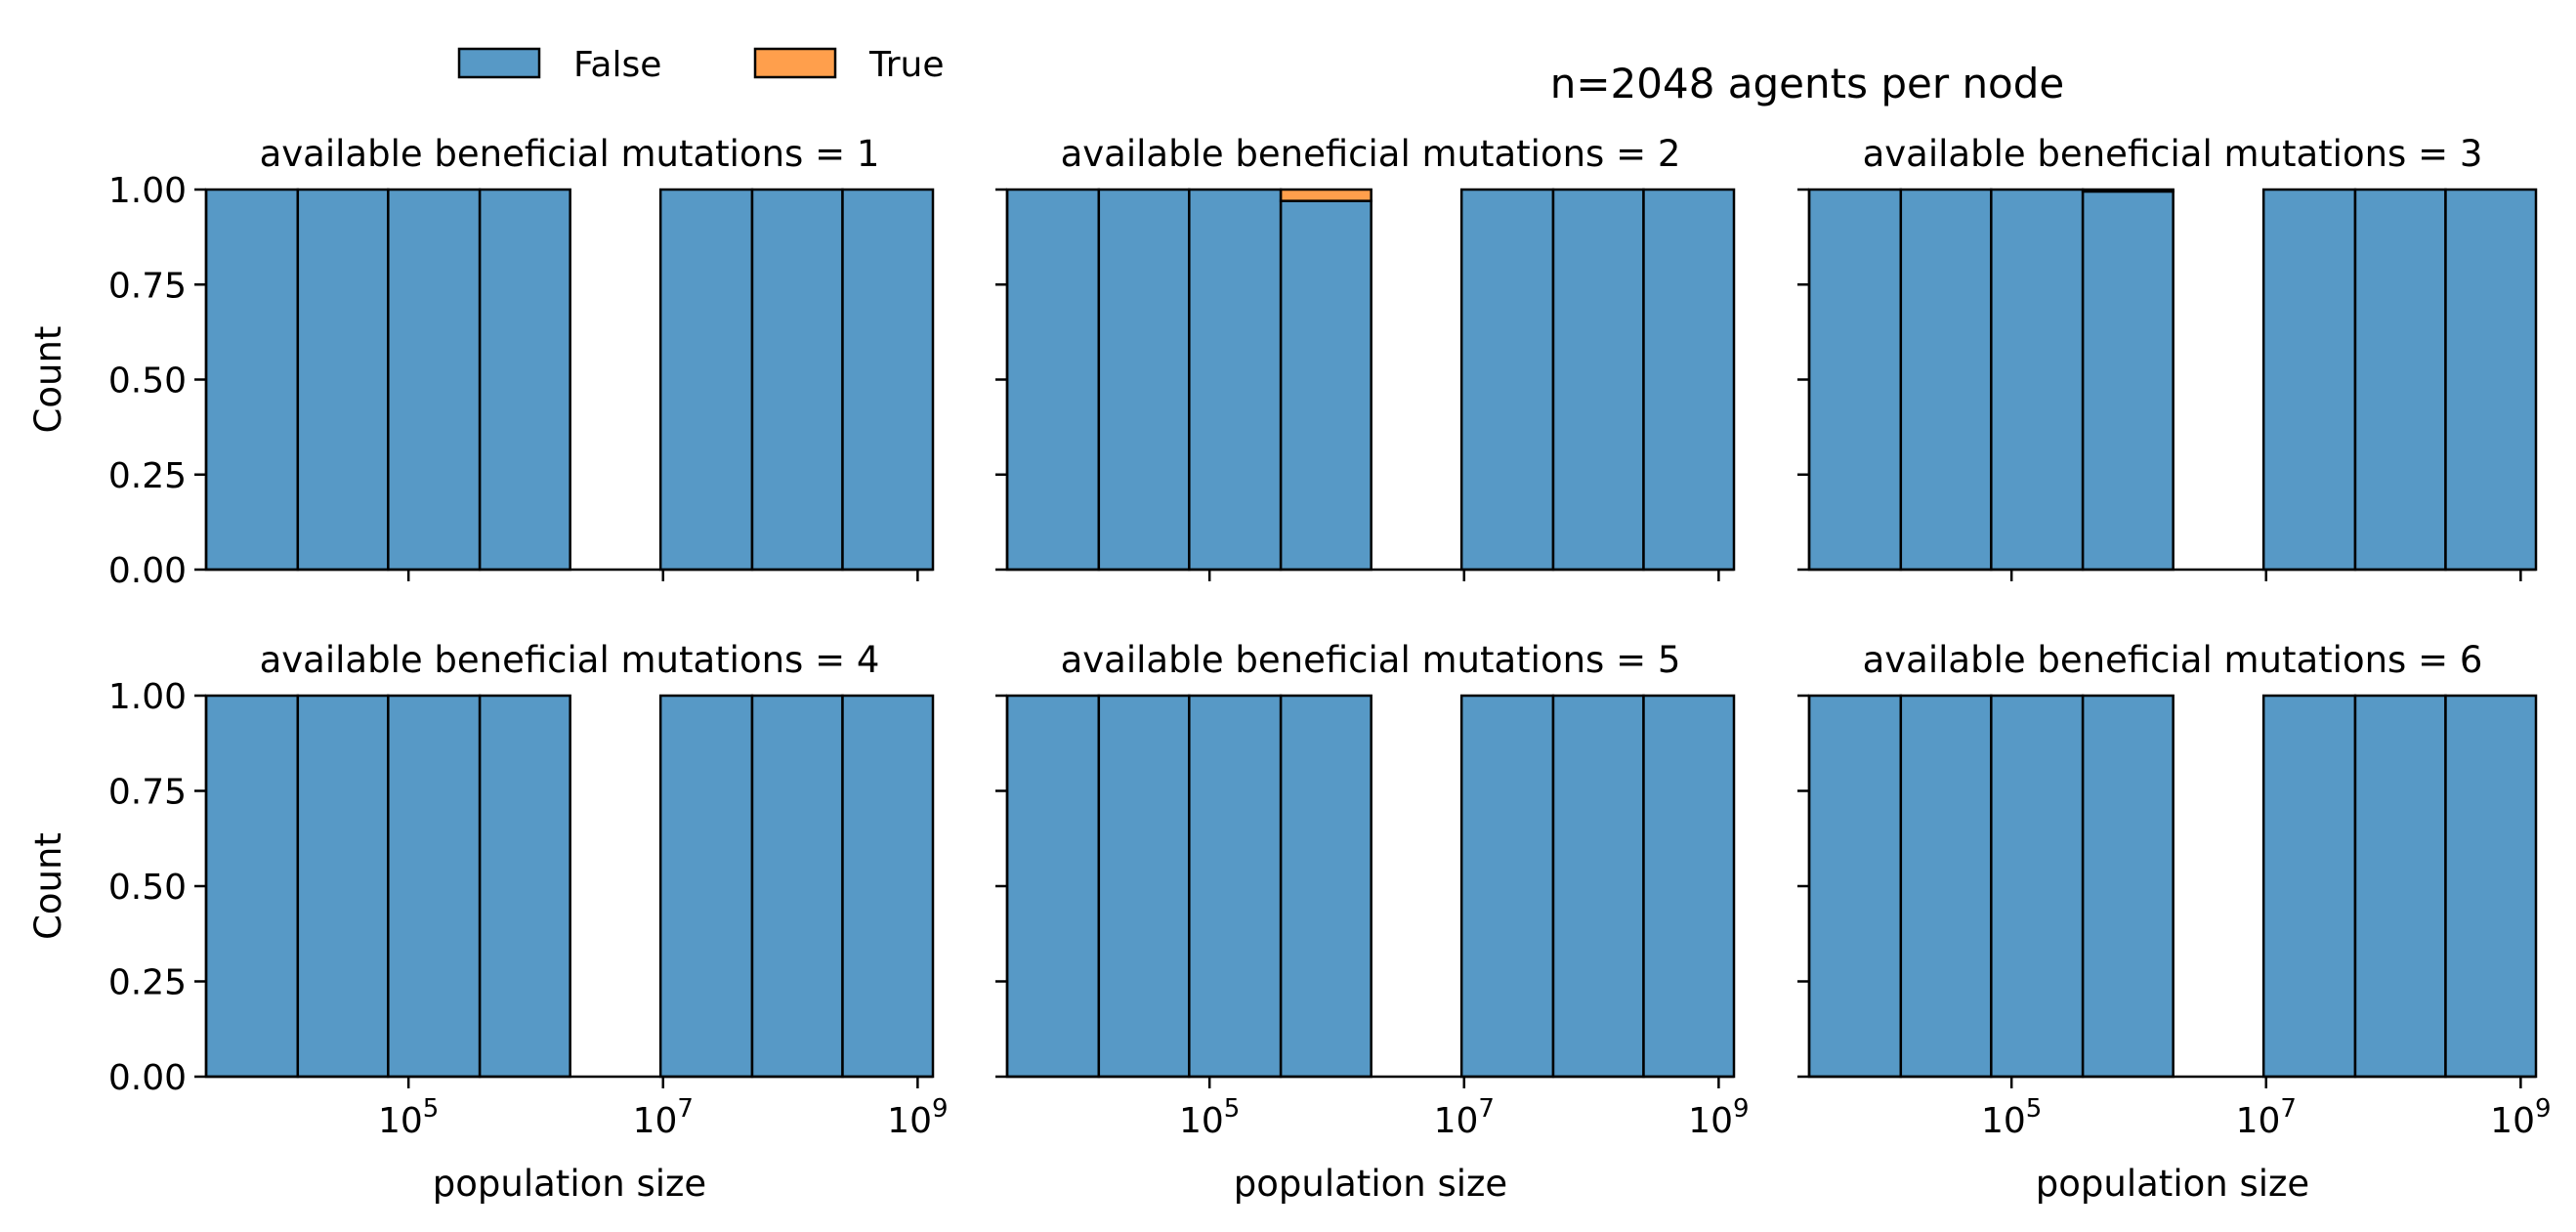  What do you see at coordinates (1371, 660) in the screenshot?
I see `panel-title: available beneficial mutations = 5` at bounding box center [1371, 660].